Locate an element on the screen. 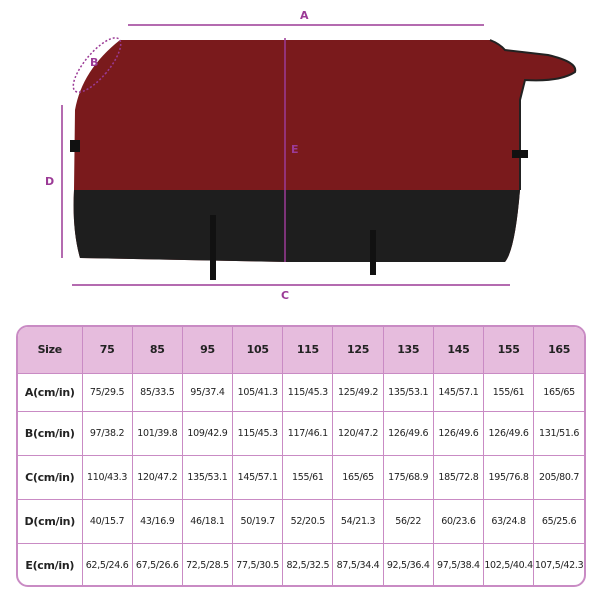 The height and width of the screenshot is (600, 600). size-column-header: 75 is located at coordinates (107, 350).